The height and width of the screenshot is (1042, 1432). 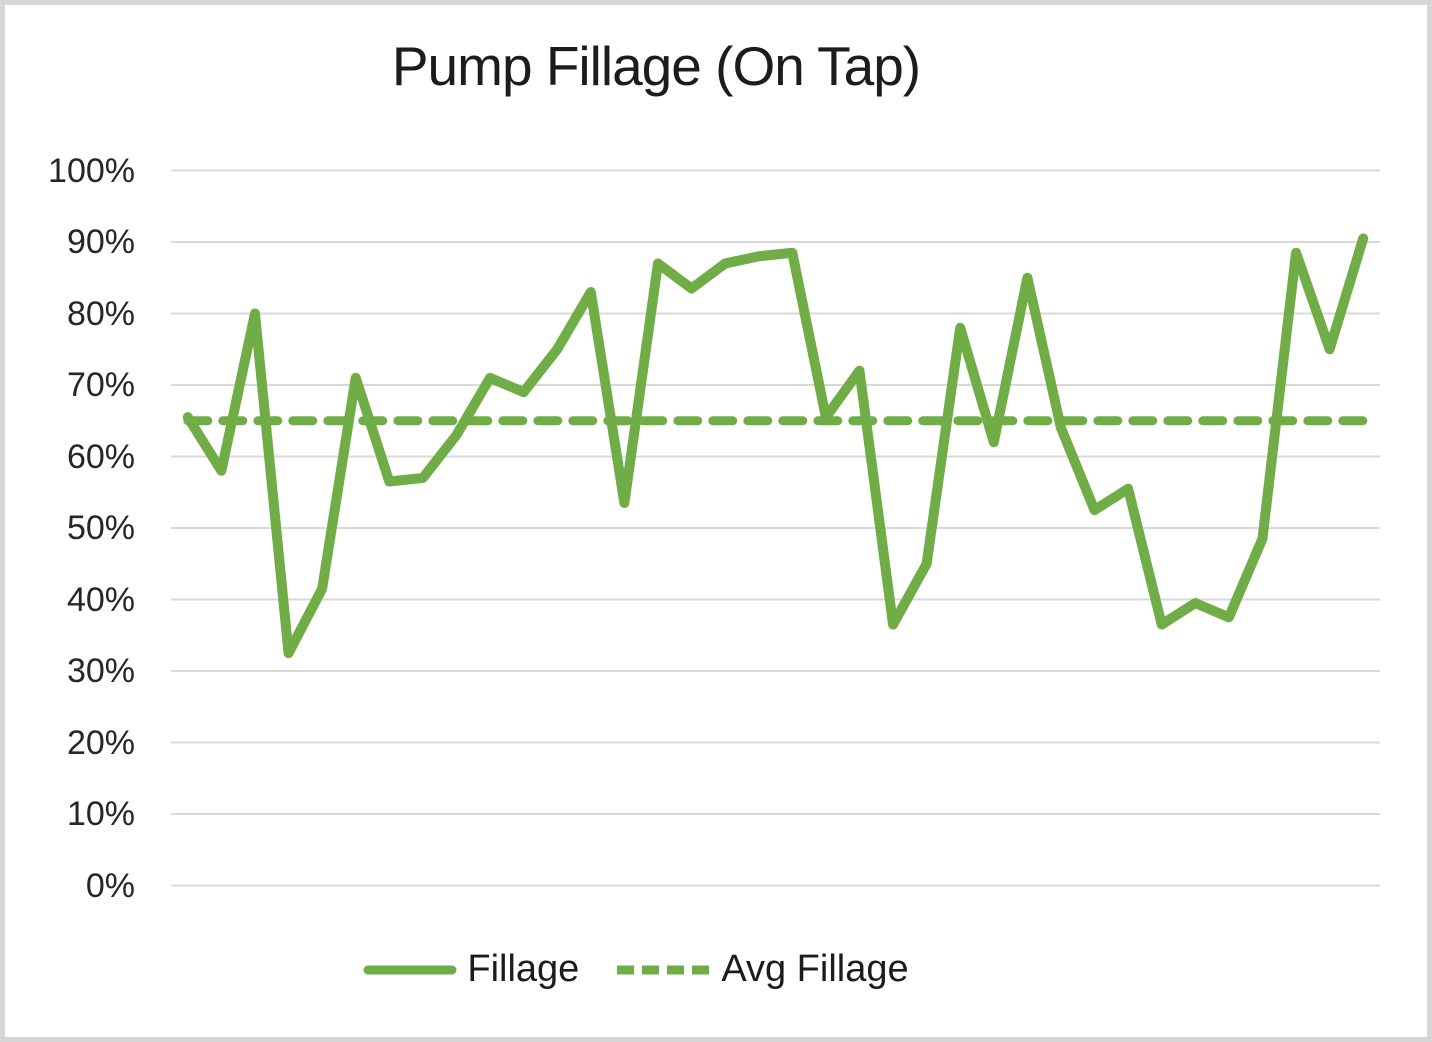 What do you see at coordinates (100, 385) in the screenshot?
I see `y-axis-tick-label: 70%` at bounding box center [100, 385].